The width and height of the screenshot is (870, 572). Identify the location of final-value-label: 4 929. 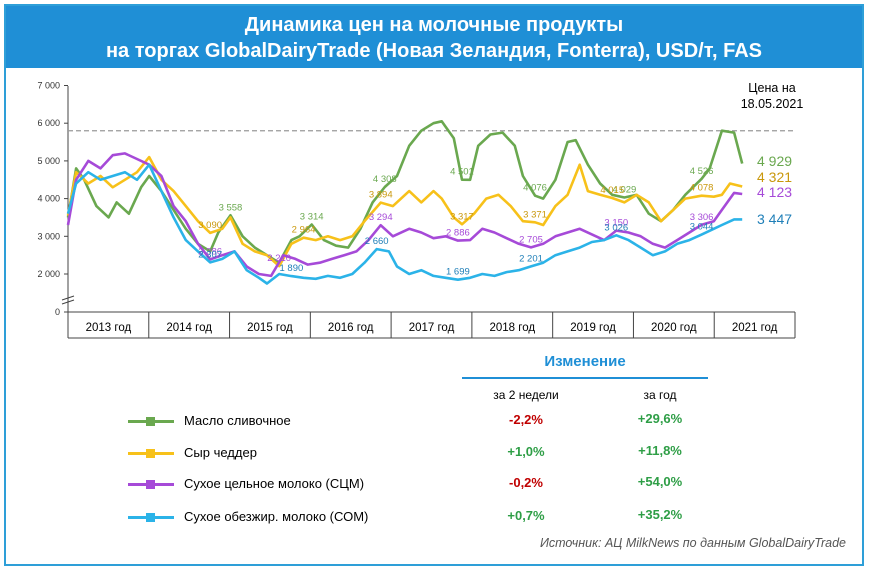
(774, 161).